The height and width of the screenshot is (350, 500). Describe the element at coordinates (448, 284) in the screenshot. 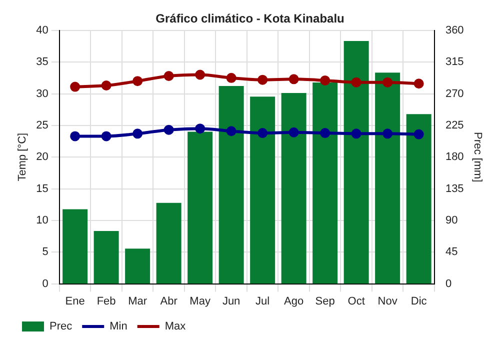

I see `y2-tick-label: 0` at that location.